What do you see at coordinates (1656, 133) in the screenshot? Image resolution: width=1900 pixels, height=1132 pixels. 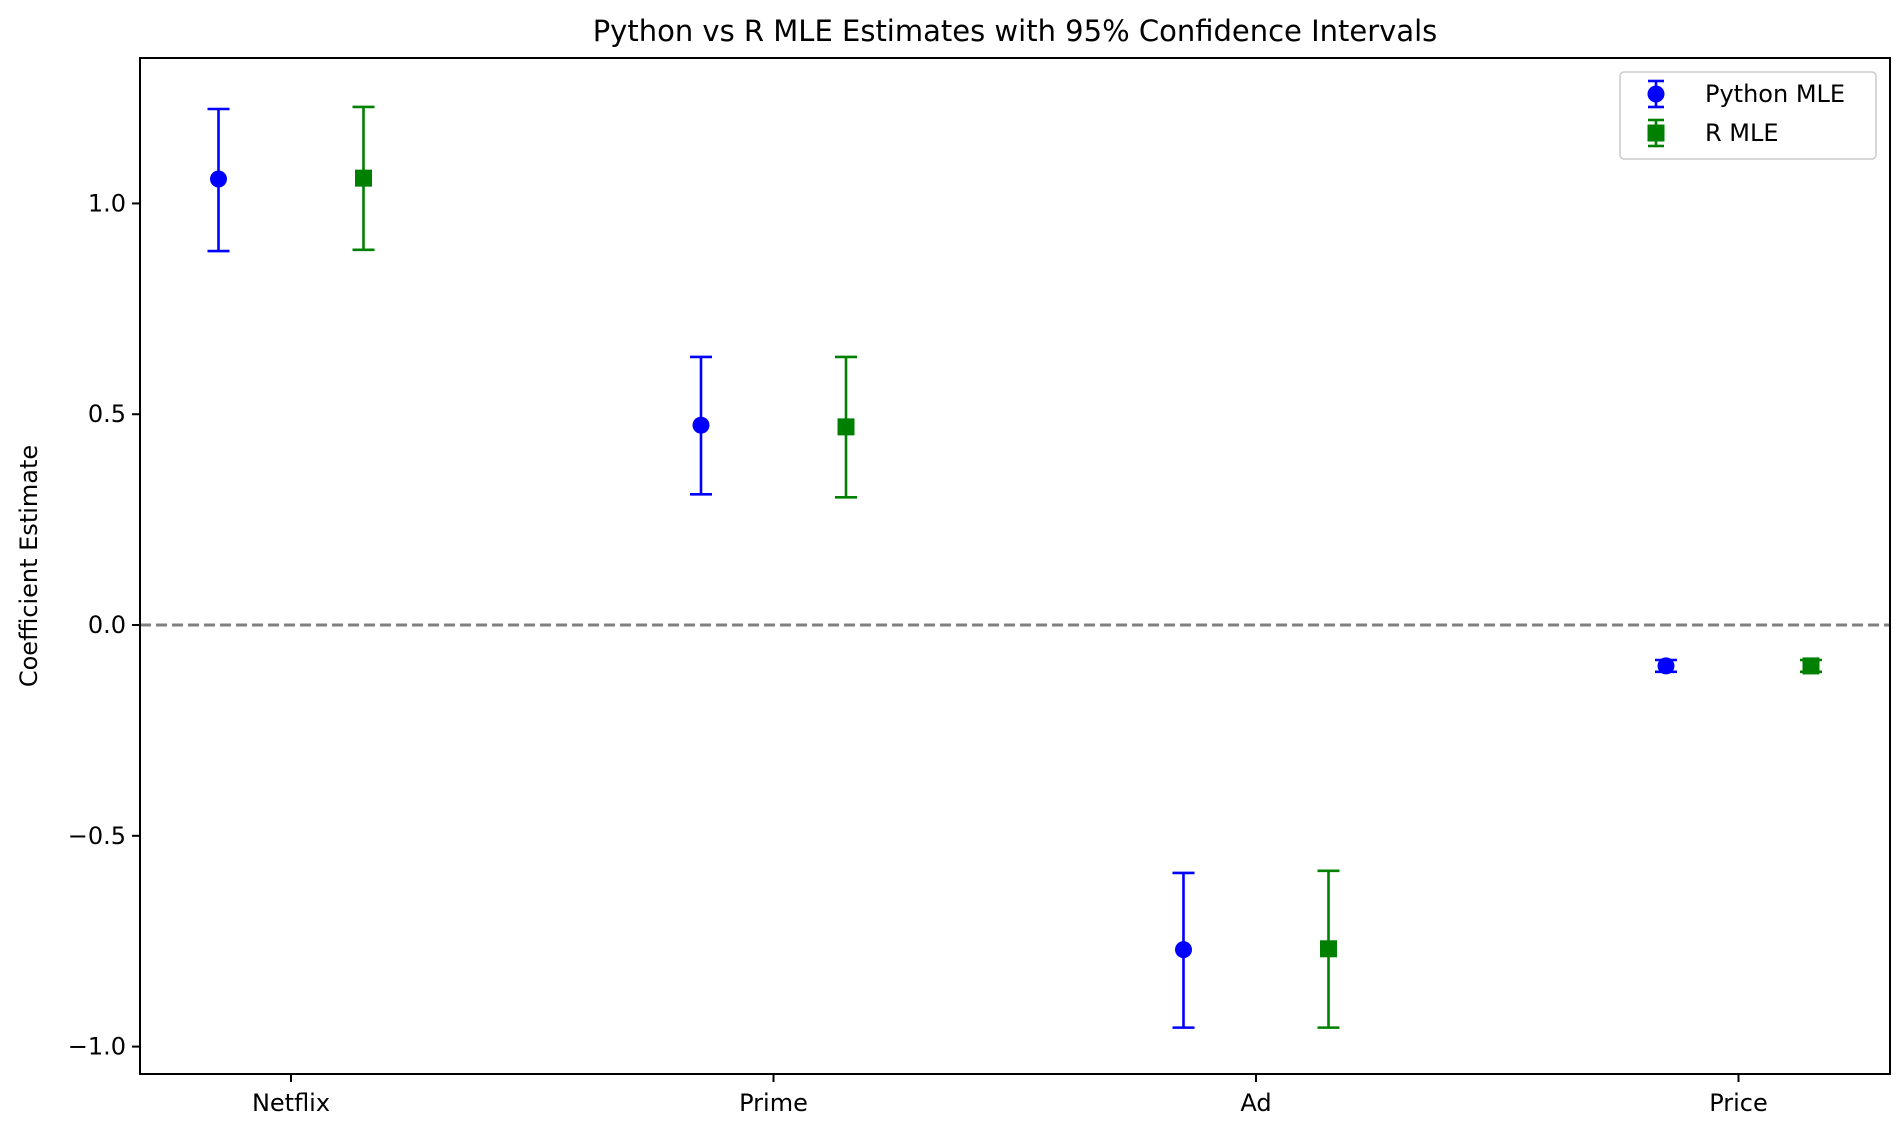 I see `legend-marker-square` at bounding box center [1656, 133].